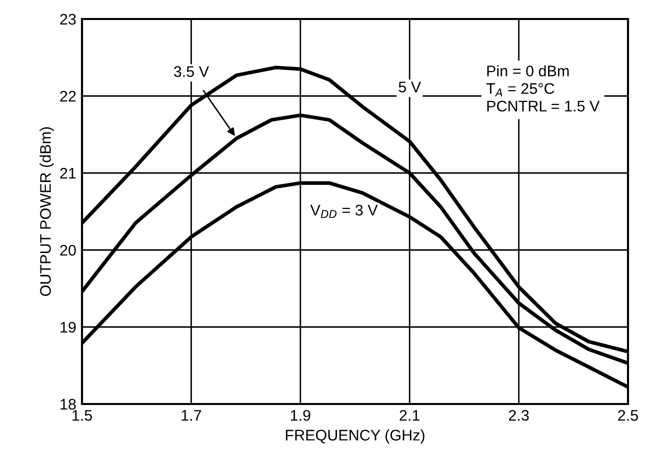  Describe the element at coordinates (344, 211) in the screenshot. I see `series-label: V$_{DD}$ = 3 V` at that location.